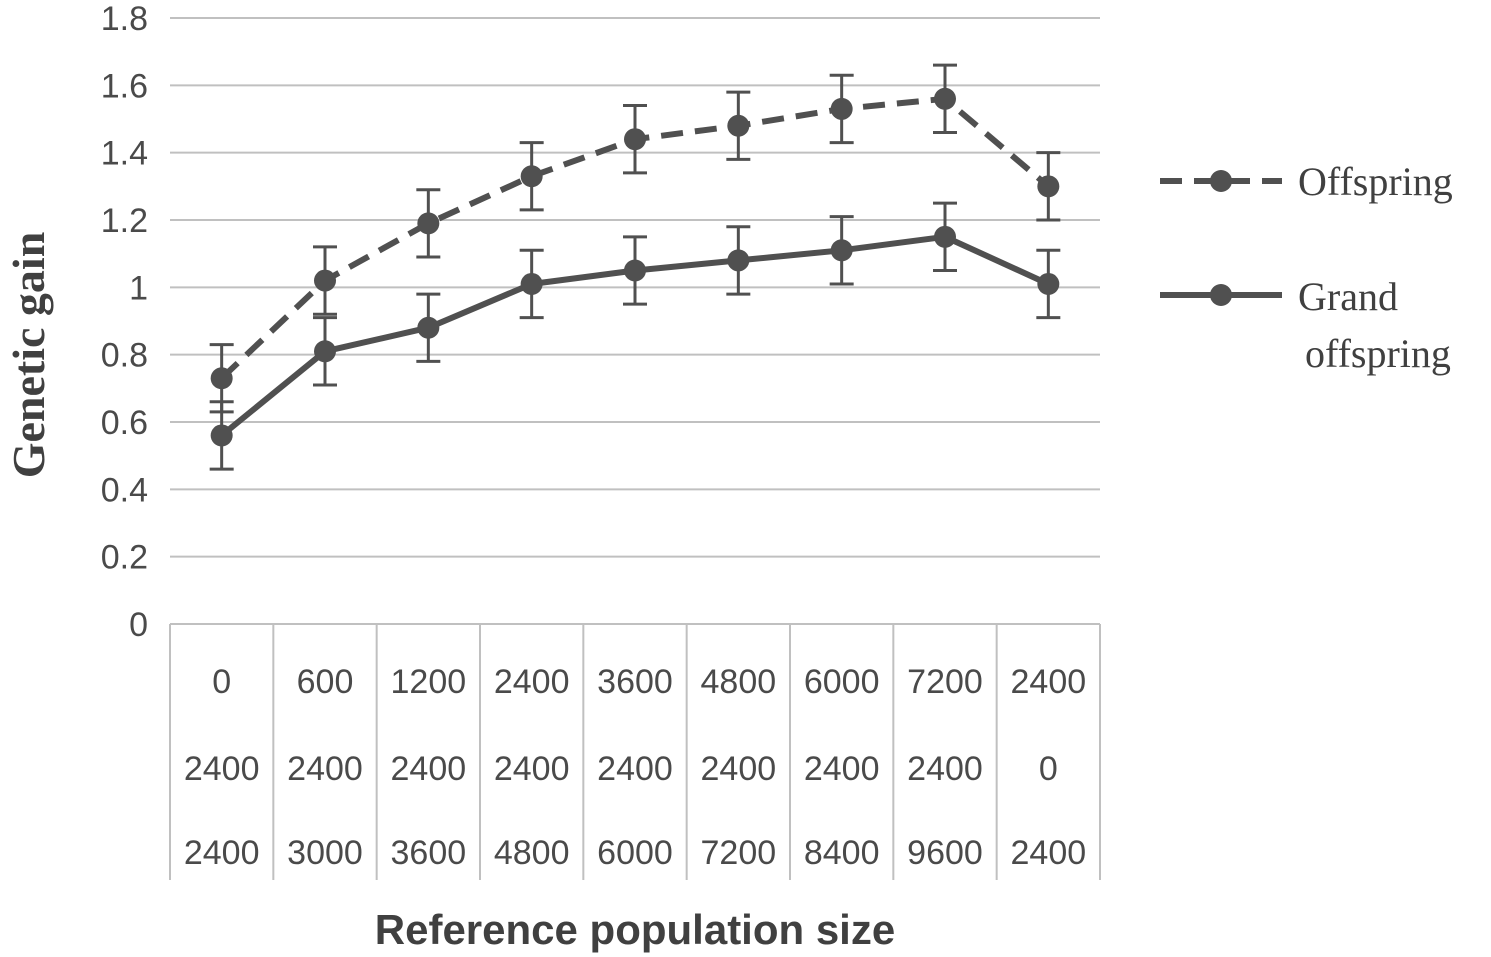  Describe the element at coordinates (1378, 353) in the screenshot. I see `legend-label-grand-offspring-line2: offspring` at that location.